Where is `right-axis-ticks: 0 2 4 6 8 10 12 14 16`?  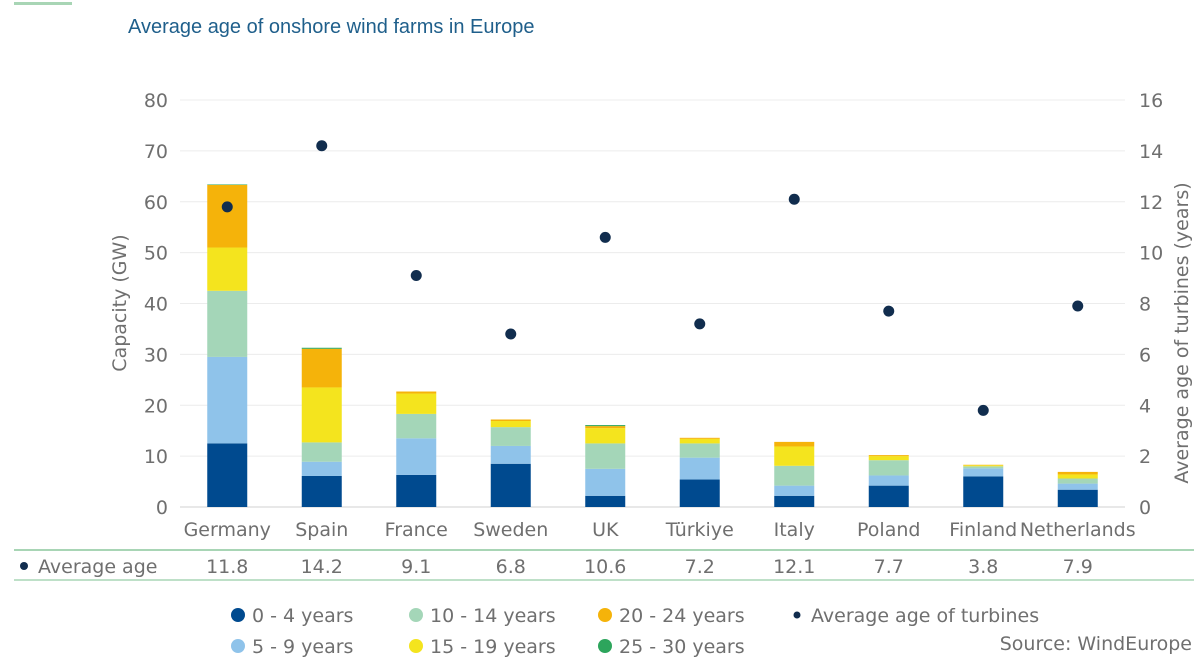
right-axis-ticks: 0 2 4 6 8 10 12 14 16 is located at coordinates (1151, 304).